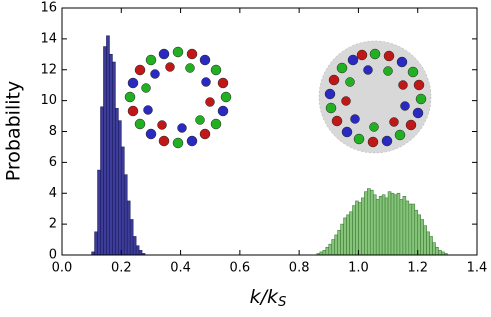 The height and width of the screenshot is (317, 491). What do you see at coordinates (299, 268) in the screenshot?
I see `x-tick-label: 0.8` at bounding box center [299, 268].